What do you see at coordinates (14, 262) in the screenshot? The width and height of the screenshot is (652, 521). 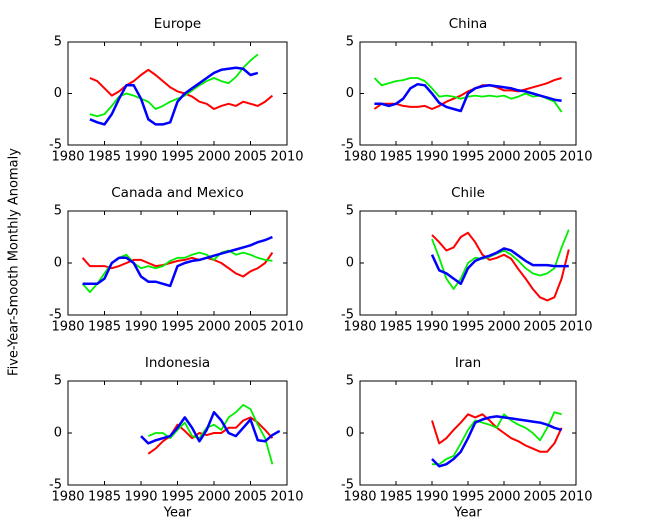 I see `y-axis-label: Five-Year-Smooth Monthly Anomaly` at bounding box center [14, 262].